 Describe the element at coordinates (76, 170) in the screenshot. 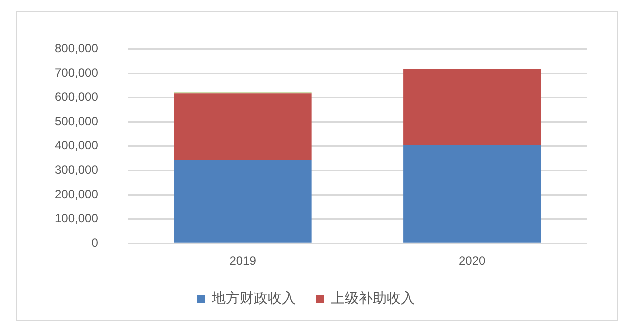

I see `y-tick-label: 300,000` at that location.